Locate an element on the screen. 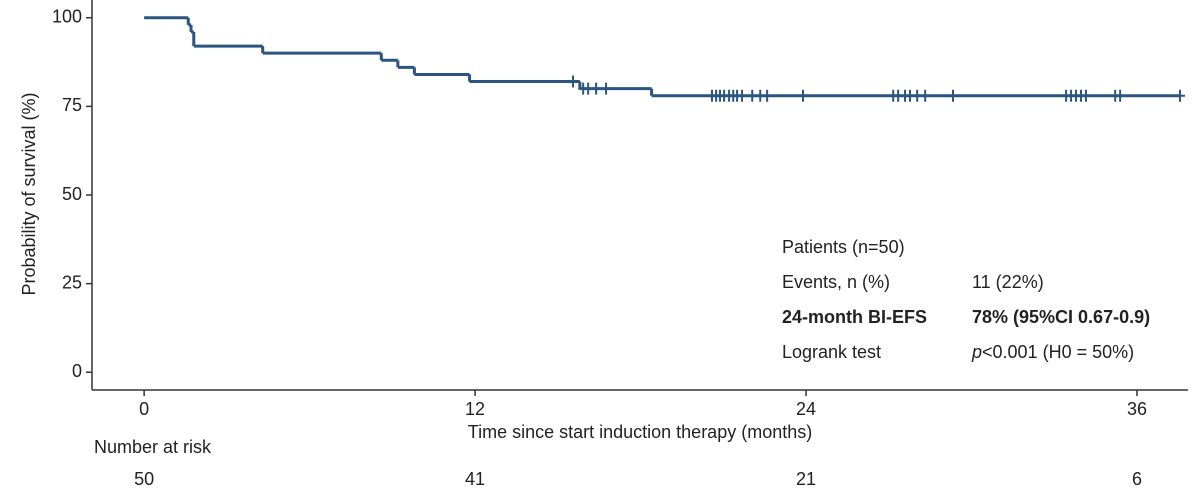 This screenshot has height=501, width=1200. risk-count: 21 is located at coordinates (806, 479).